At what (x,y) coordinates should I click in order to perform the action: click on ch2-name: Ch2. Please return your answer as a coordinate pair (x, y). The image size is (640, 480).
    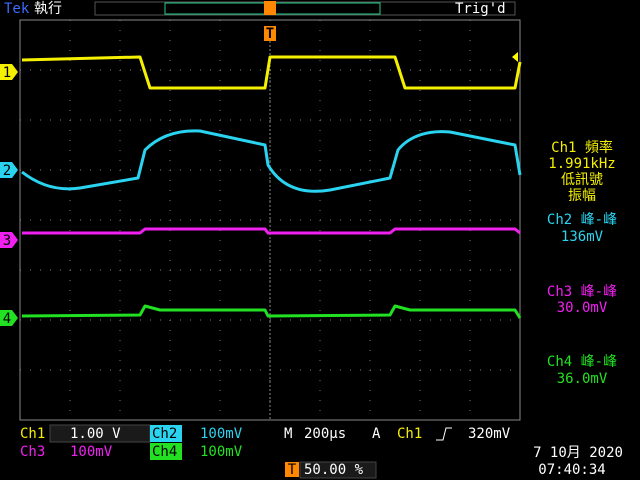
    Looking at the image, I should click on (164, 434).